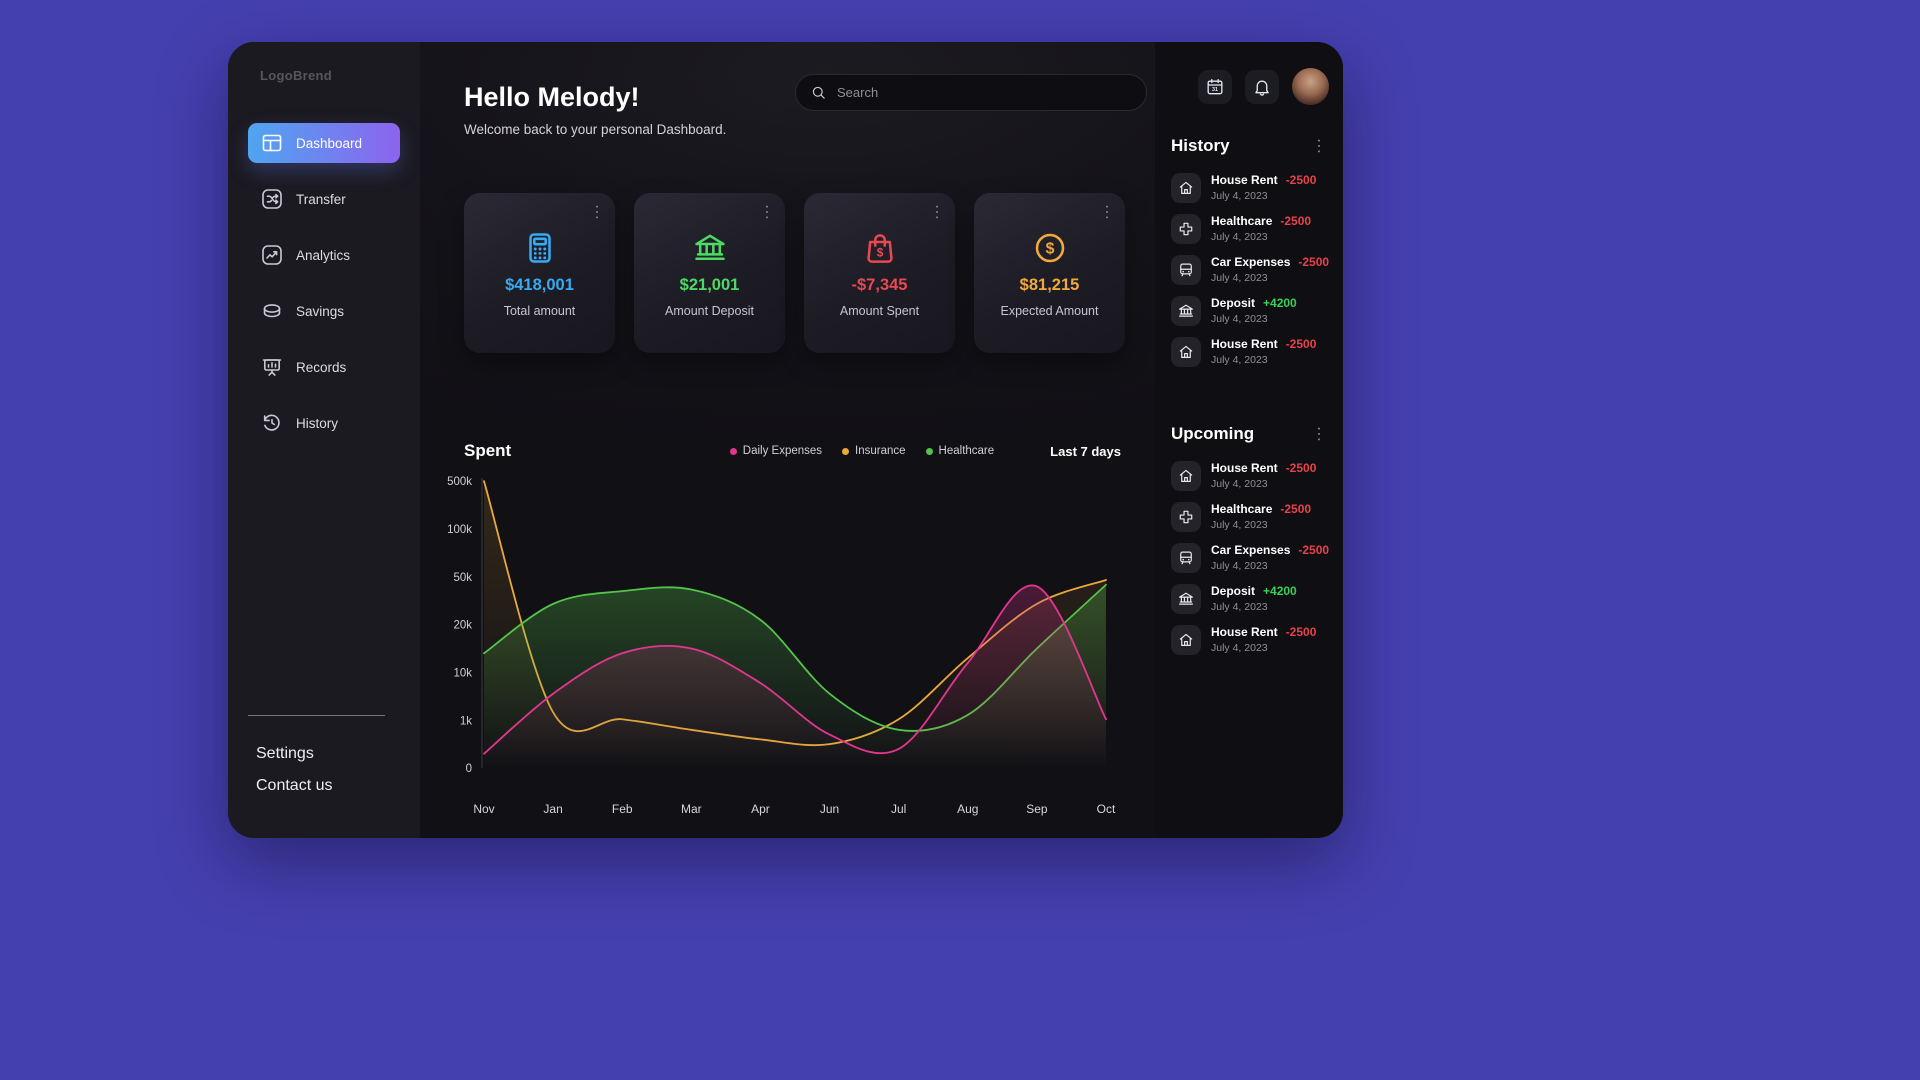 The image size is (1920, 1080). What do you see at coordinates (552, 809) in the screenshot?
I see `svg-text: Jan` at bounding box center [552, 809].